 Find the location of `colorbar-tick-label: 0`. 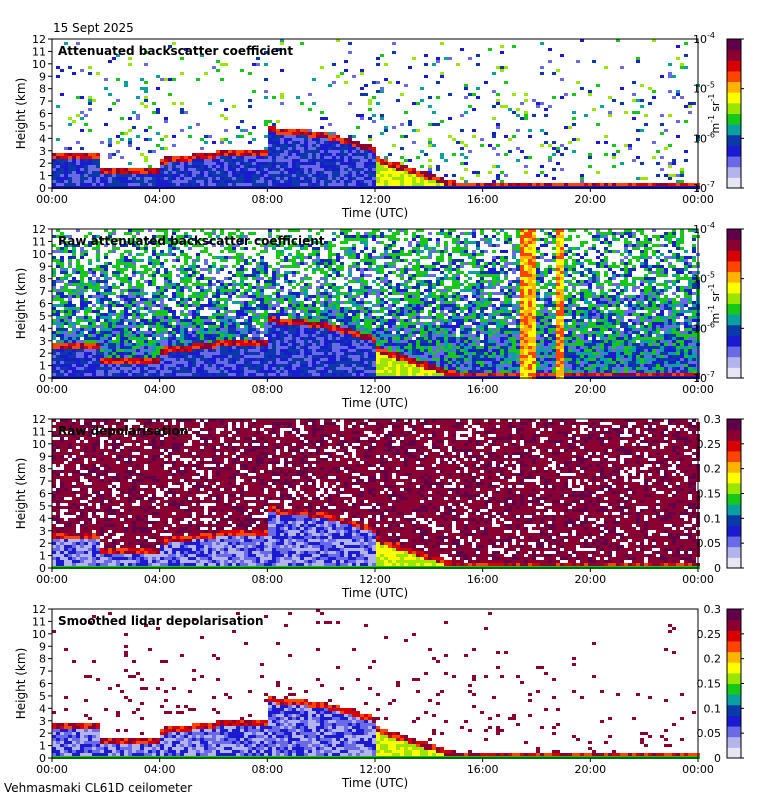

colorbar-tick-label: 0 is located at coordinates (717, 758).